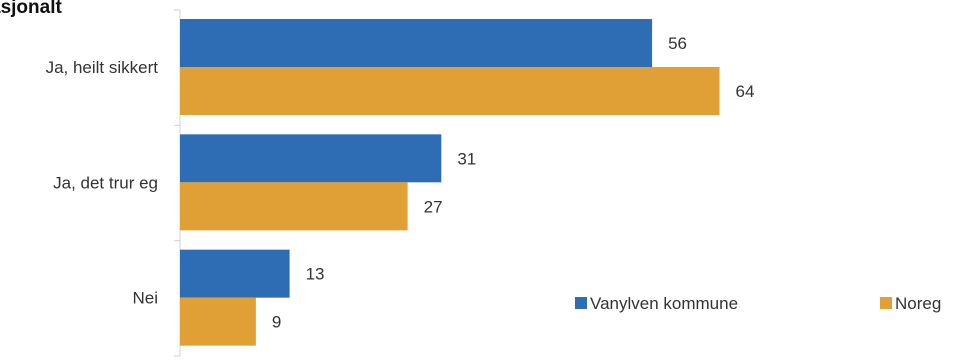 The height and width of the screenshot is (362, 958). Describe the element at coordinates (664, 303) in the screenshot. I see `legend-label-vanylven-kommune: Vanylven kommune` at that location.